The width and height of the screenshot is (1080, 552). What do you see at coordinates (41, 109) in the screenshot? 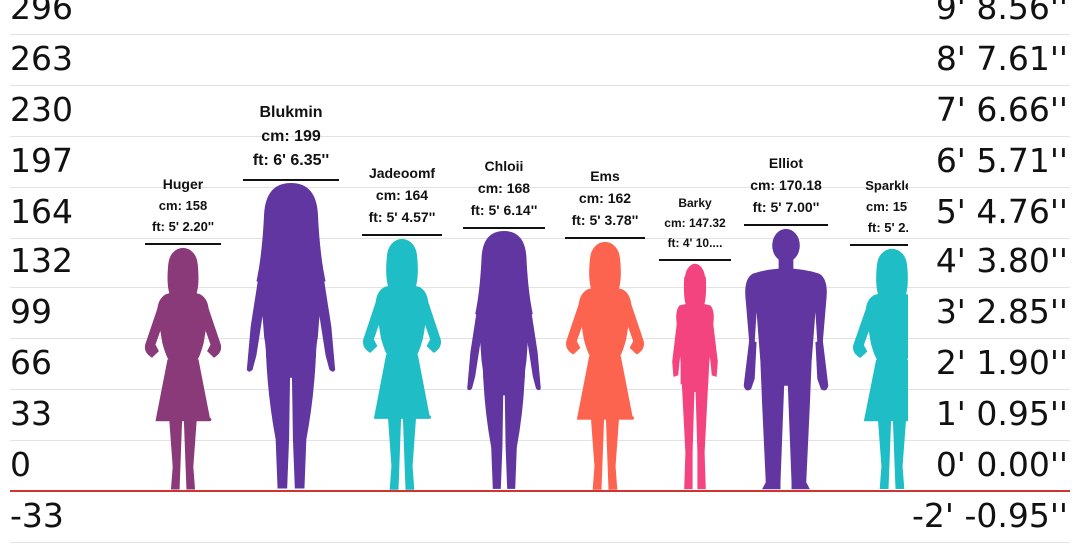
I see `y-tick-label-cm: 230` at bounding box center [41, 109].